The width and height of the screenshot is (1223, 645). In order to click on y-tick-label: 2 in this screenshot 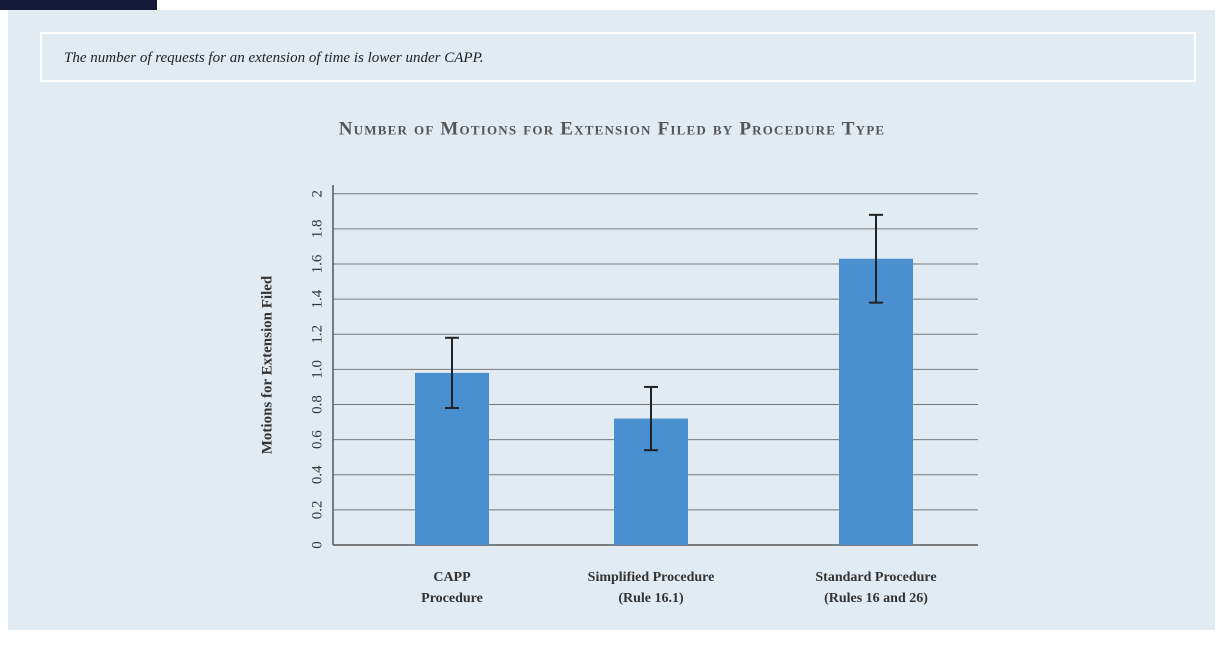, I will do `click(317, 194)`.